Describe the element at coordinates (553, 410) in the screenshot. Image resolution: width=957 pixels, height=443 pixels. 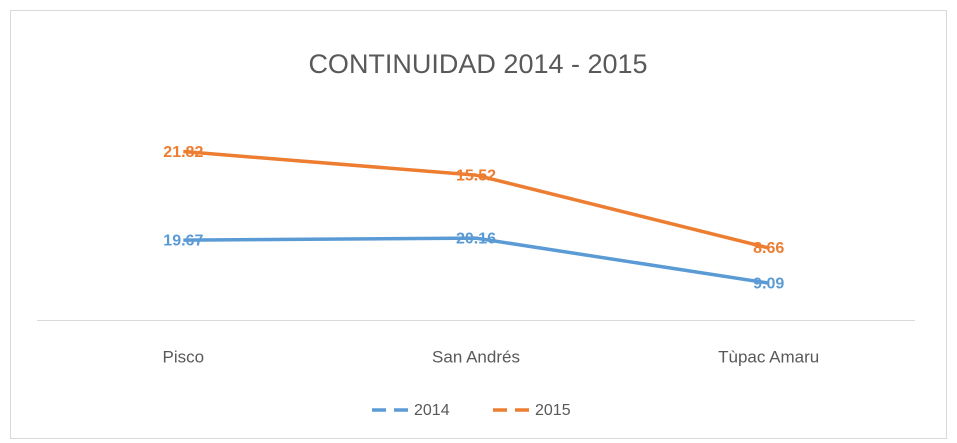
I see `legend-label: 2015` at that location.